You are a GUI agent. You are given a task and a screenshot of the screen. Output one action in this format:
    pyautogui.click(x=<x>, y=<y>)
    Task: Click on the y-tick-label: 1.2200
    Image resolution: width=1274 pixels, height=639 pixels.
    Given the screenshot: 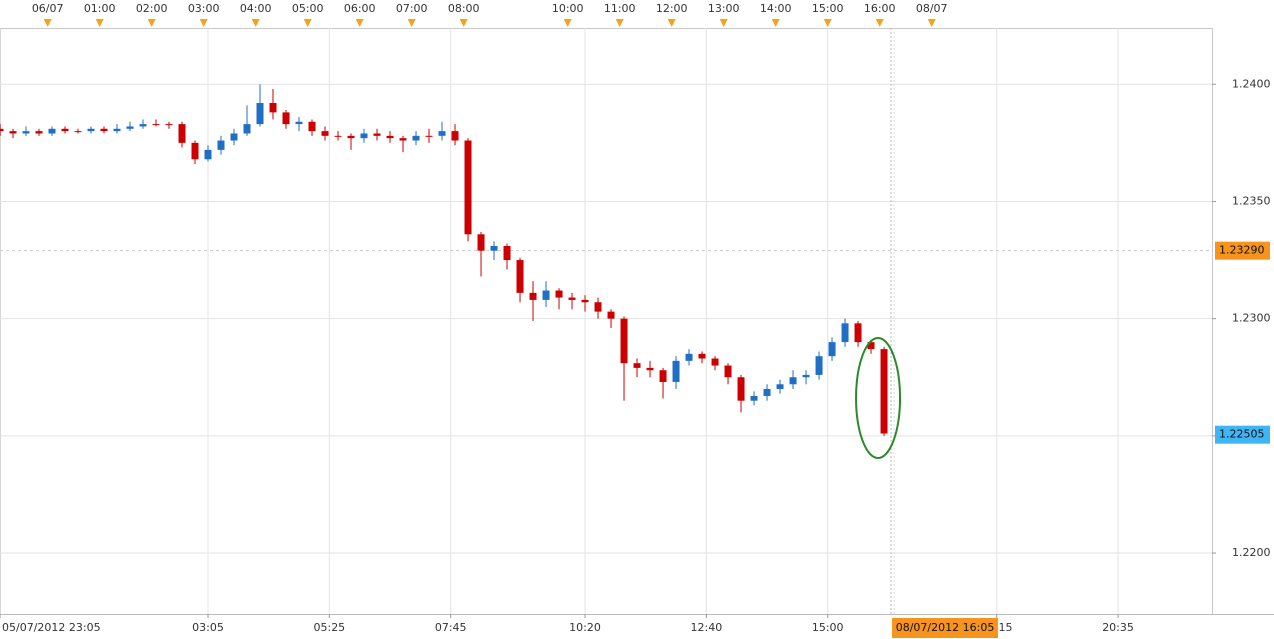 What is the action you would take?
    pyautogui.click(x=1251, y=552)
    